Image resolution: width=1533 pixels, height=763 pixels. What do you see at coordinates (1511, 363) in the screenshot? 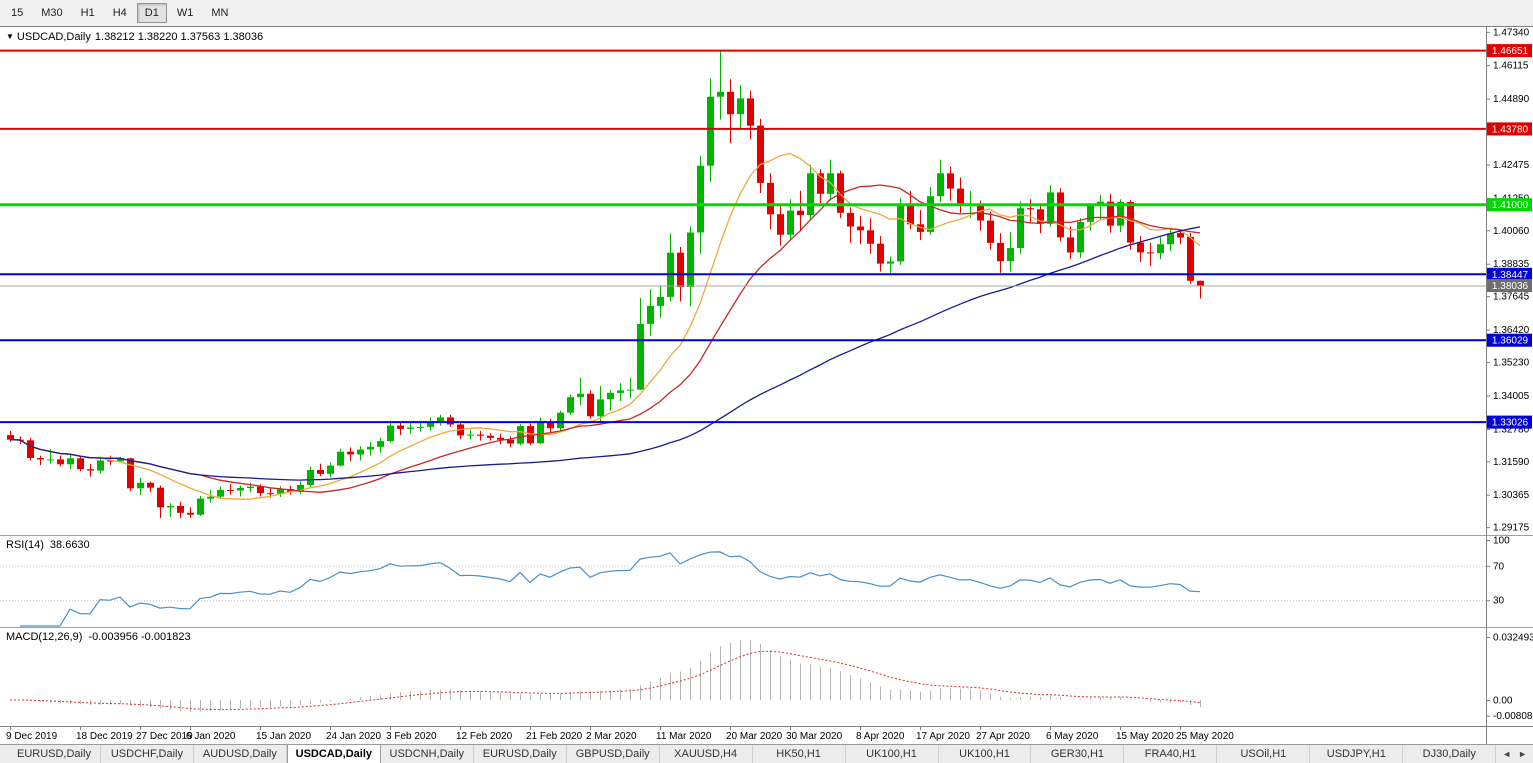
I see `price-axis-label: 1.35230` at bounding box center [1511, 363].